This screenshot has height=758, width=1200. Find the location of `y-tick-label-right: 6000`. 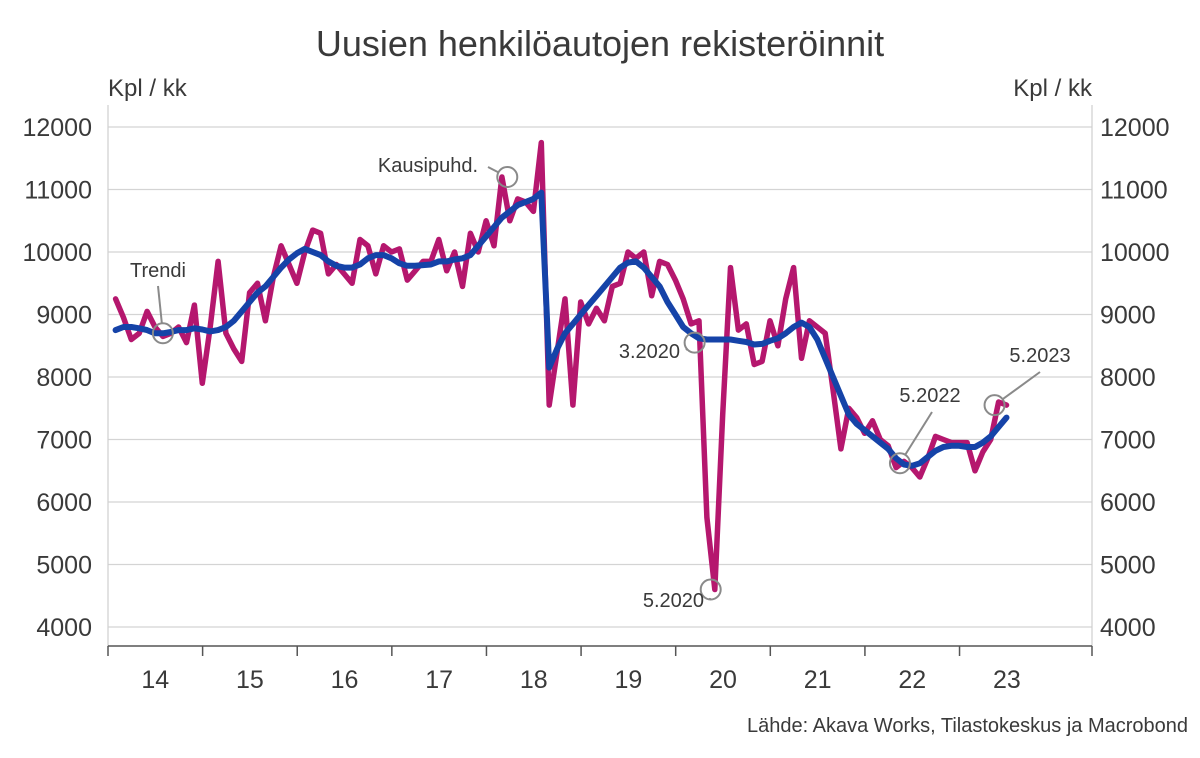

y-tick-label-right: 6000 is located at coordinates (1128, 503).